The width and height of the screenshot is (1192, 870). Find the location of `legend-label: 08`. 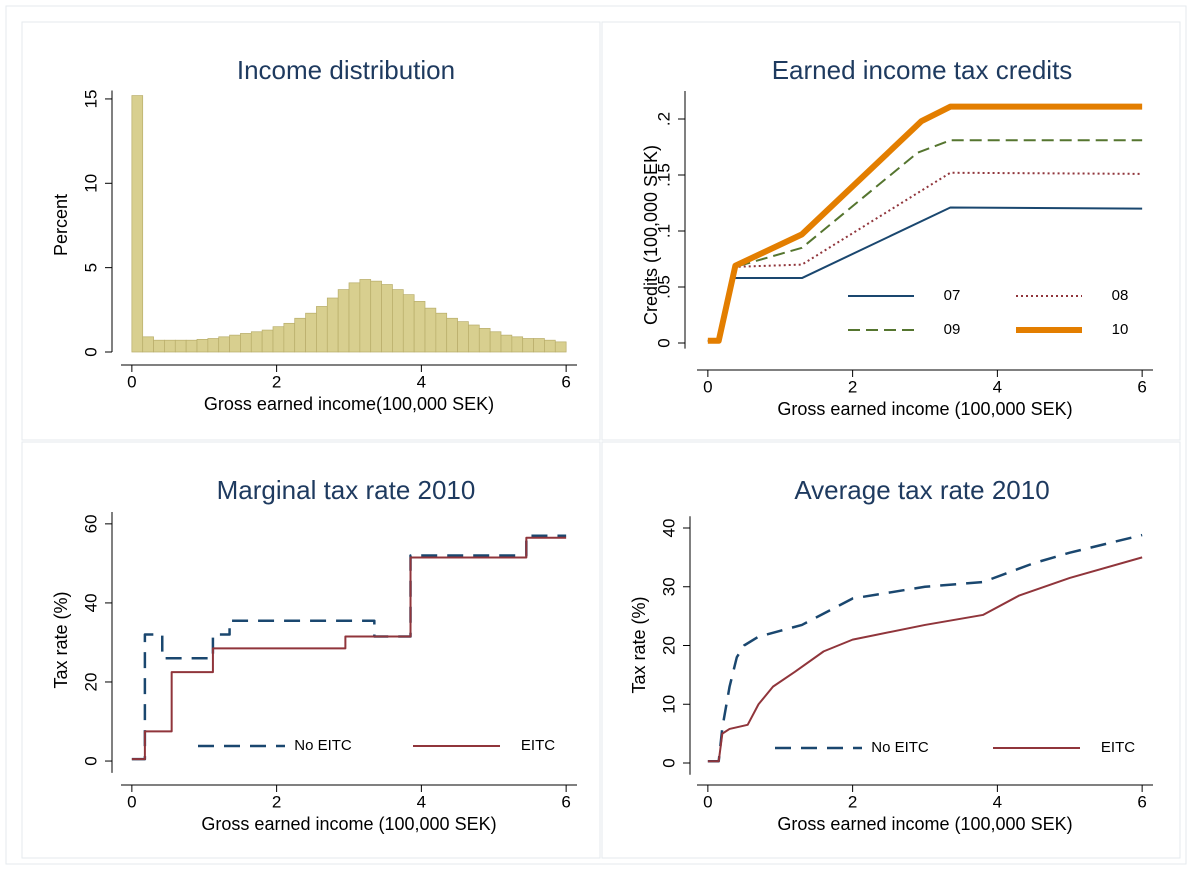

legend-label: 08 is located at coordinates (1120, 295).